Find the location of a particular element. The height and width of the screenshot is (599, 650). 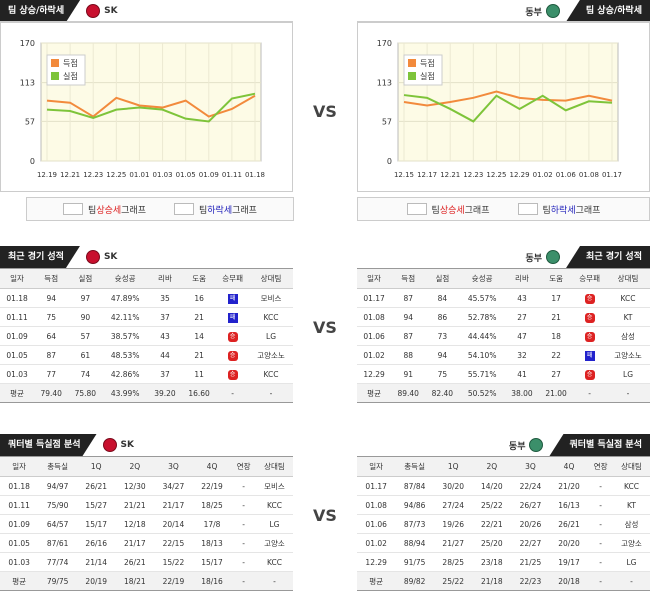

table-row: 01.02 88 94 54.10% 32 22 패 고양소노 is located at coordinates (503, 355).